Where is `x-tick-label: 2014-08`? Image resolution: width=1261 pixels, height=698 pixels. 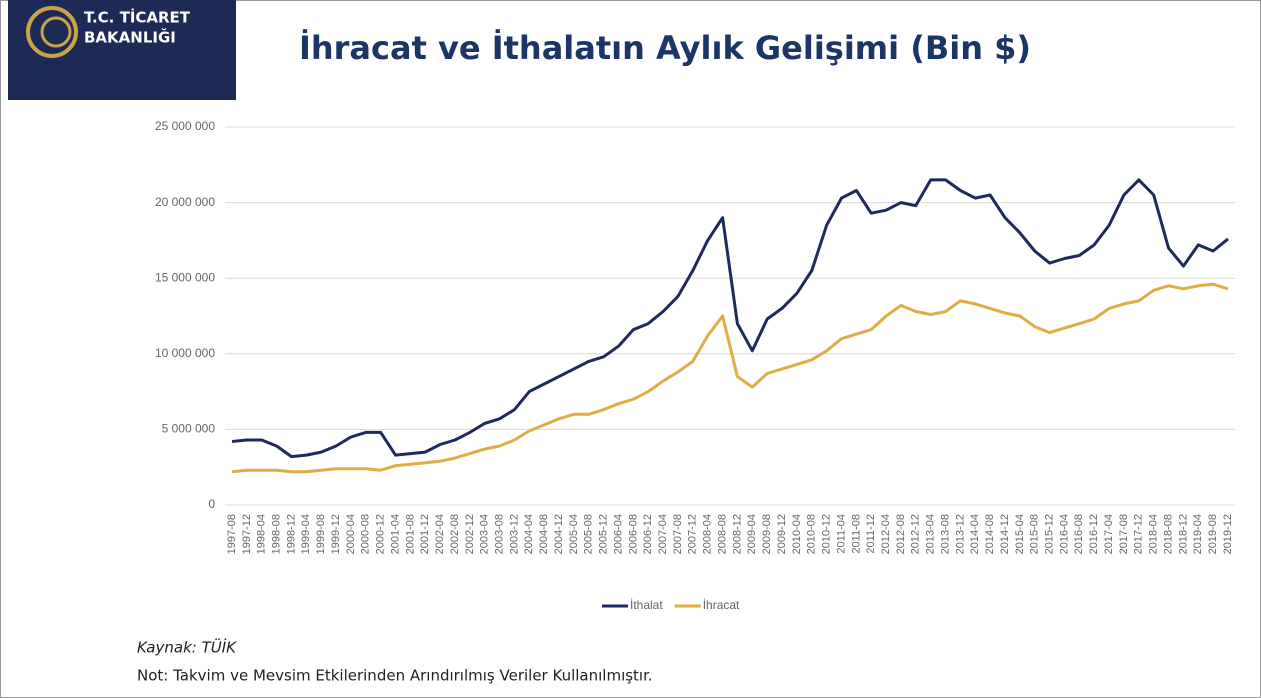 x-tick-label: 2014-08 is located at coordinates (990, 534).